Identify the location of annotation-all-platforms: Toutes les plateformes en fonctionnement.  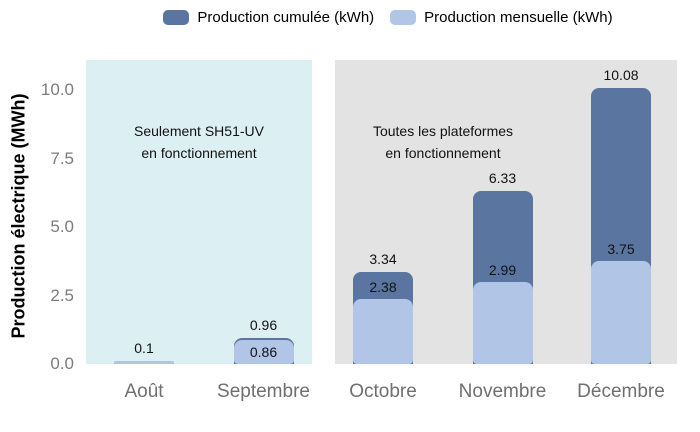
(443, 142).